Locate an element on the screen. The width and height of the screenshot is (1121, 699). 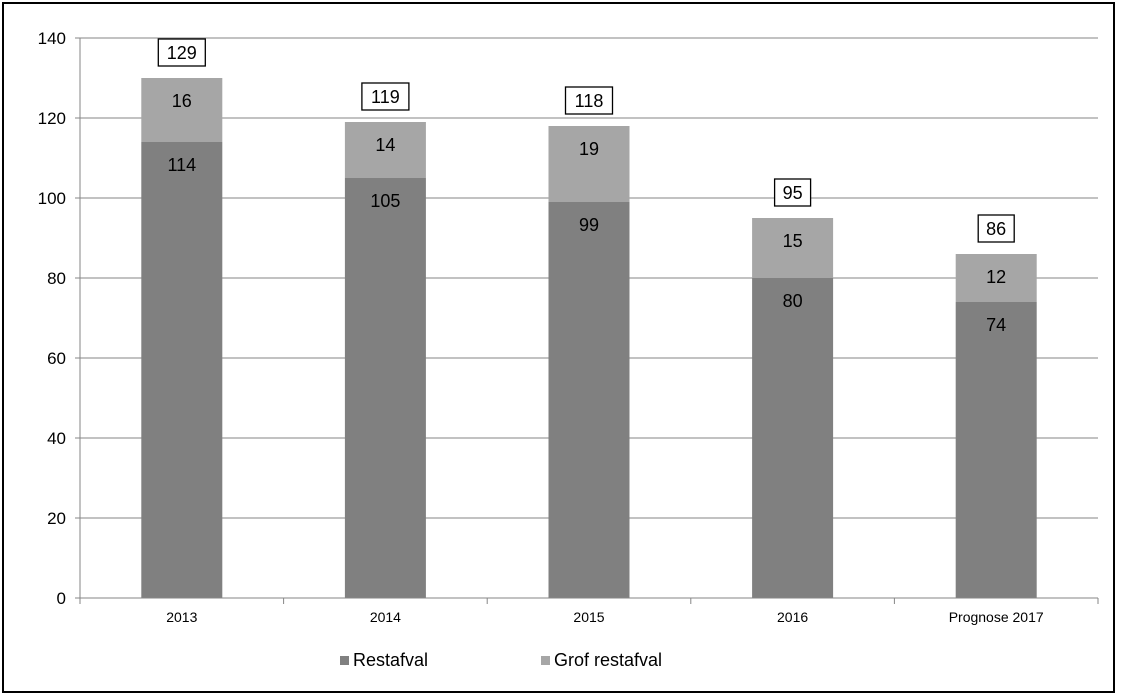
y-tick-label: 60 is located at coordinates (56, 358).